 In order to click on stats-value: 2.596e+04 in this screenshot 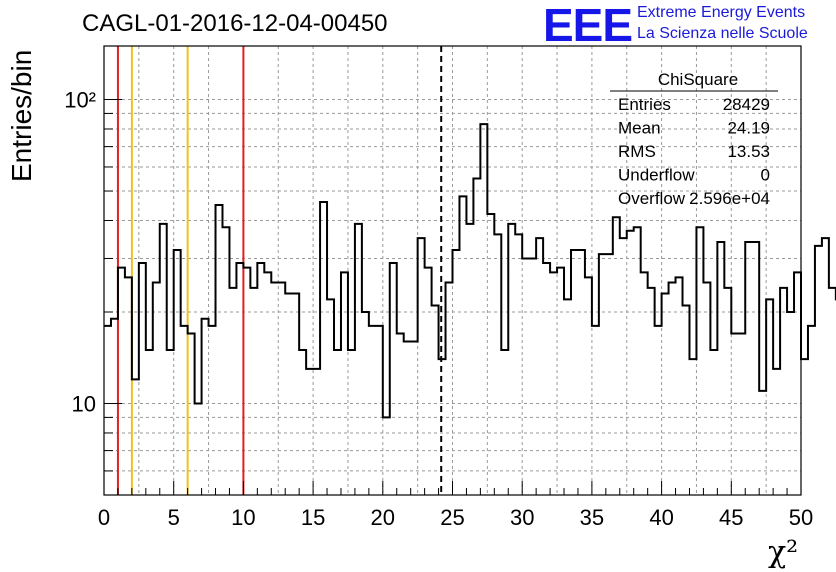, I will do `click(729, 198)`.